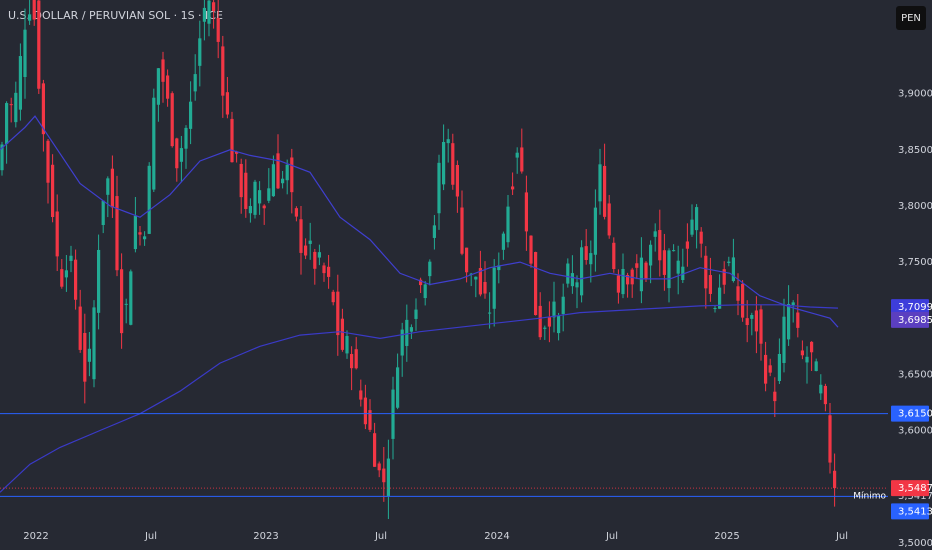 The height and width of the screenshot is (550, 932). What do you see at coordinates (915, 206) in the screenshot?
I see `y-tick-label: 3,8000` at bounding box center [915, 206].